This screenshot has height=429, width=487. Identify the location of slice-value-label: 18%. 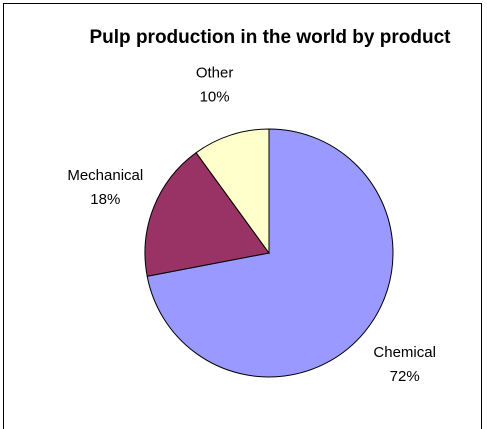
(105, 199).